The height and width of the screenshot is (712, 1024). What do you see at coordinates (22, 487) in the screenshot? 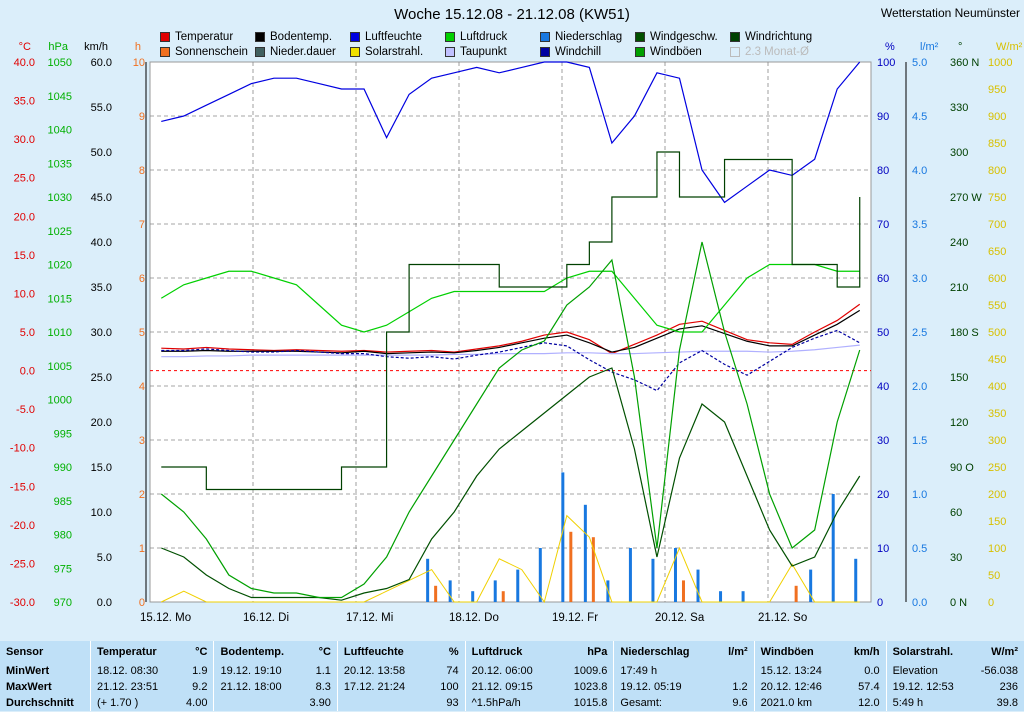
I see `axis-tick-temp: -15.0` at bounding box center [22, 487].